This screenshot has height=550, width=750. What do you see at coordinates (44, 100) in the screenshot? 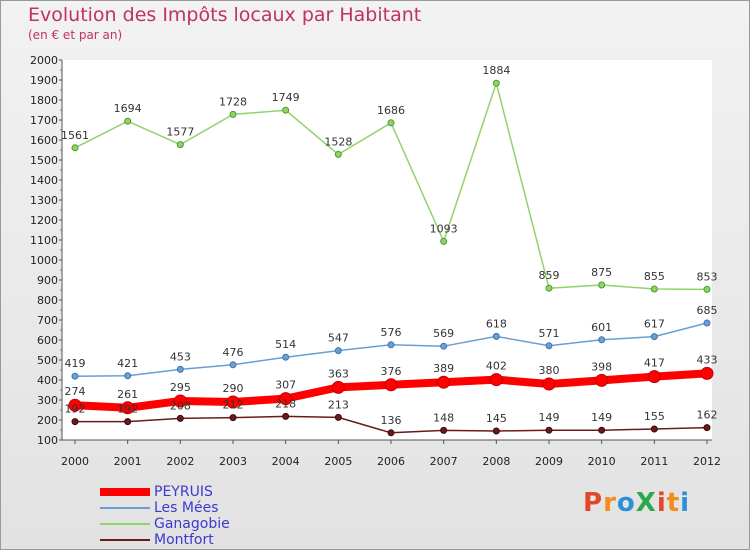
I see `y-tick-label: 1800` at bounding box center [44, 100].